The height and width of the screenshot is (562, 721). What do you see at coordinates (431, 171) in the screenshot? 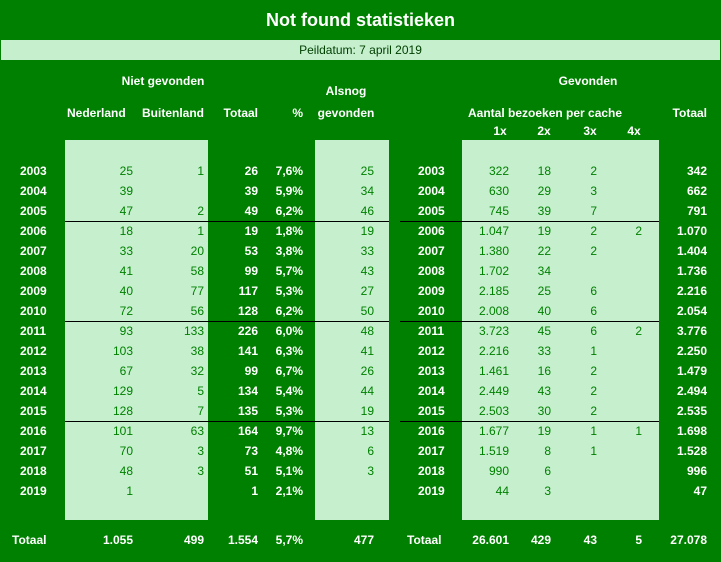
I see `cell: 2003` at bounding box center [431, 171].